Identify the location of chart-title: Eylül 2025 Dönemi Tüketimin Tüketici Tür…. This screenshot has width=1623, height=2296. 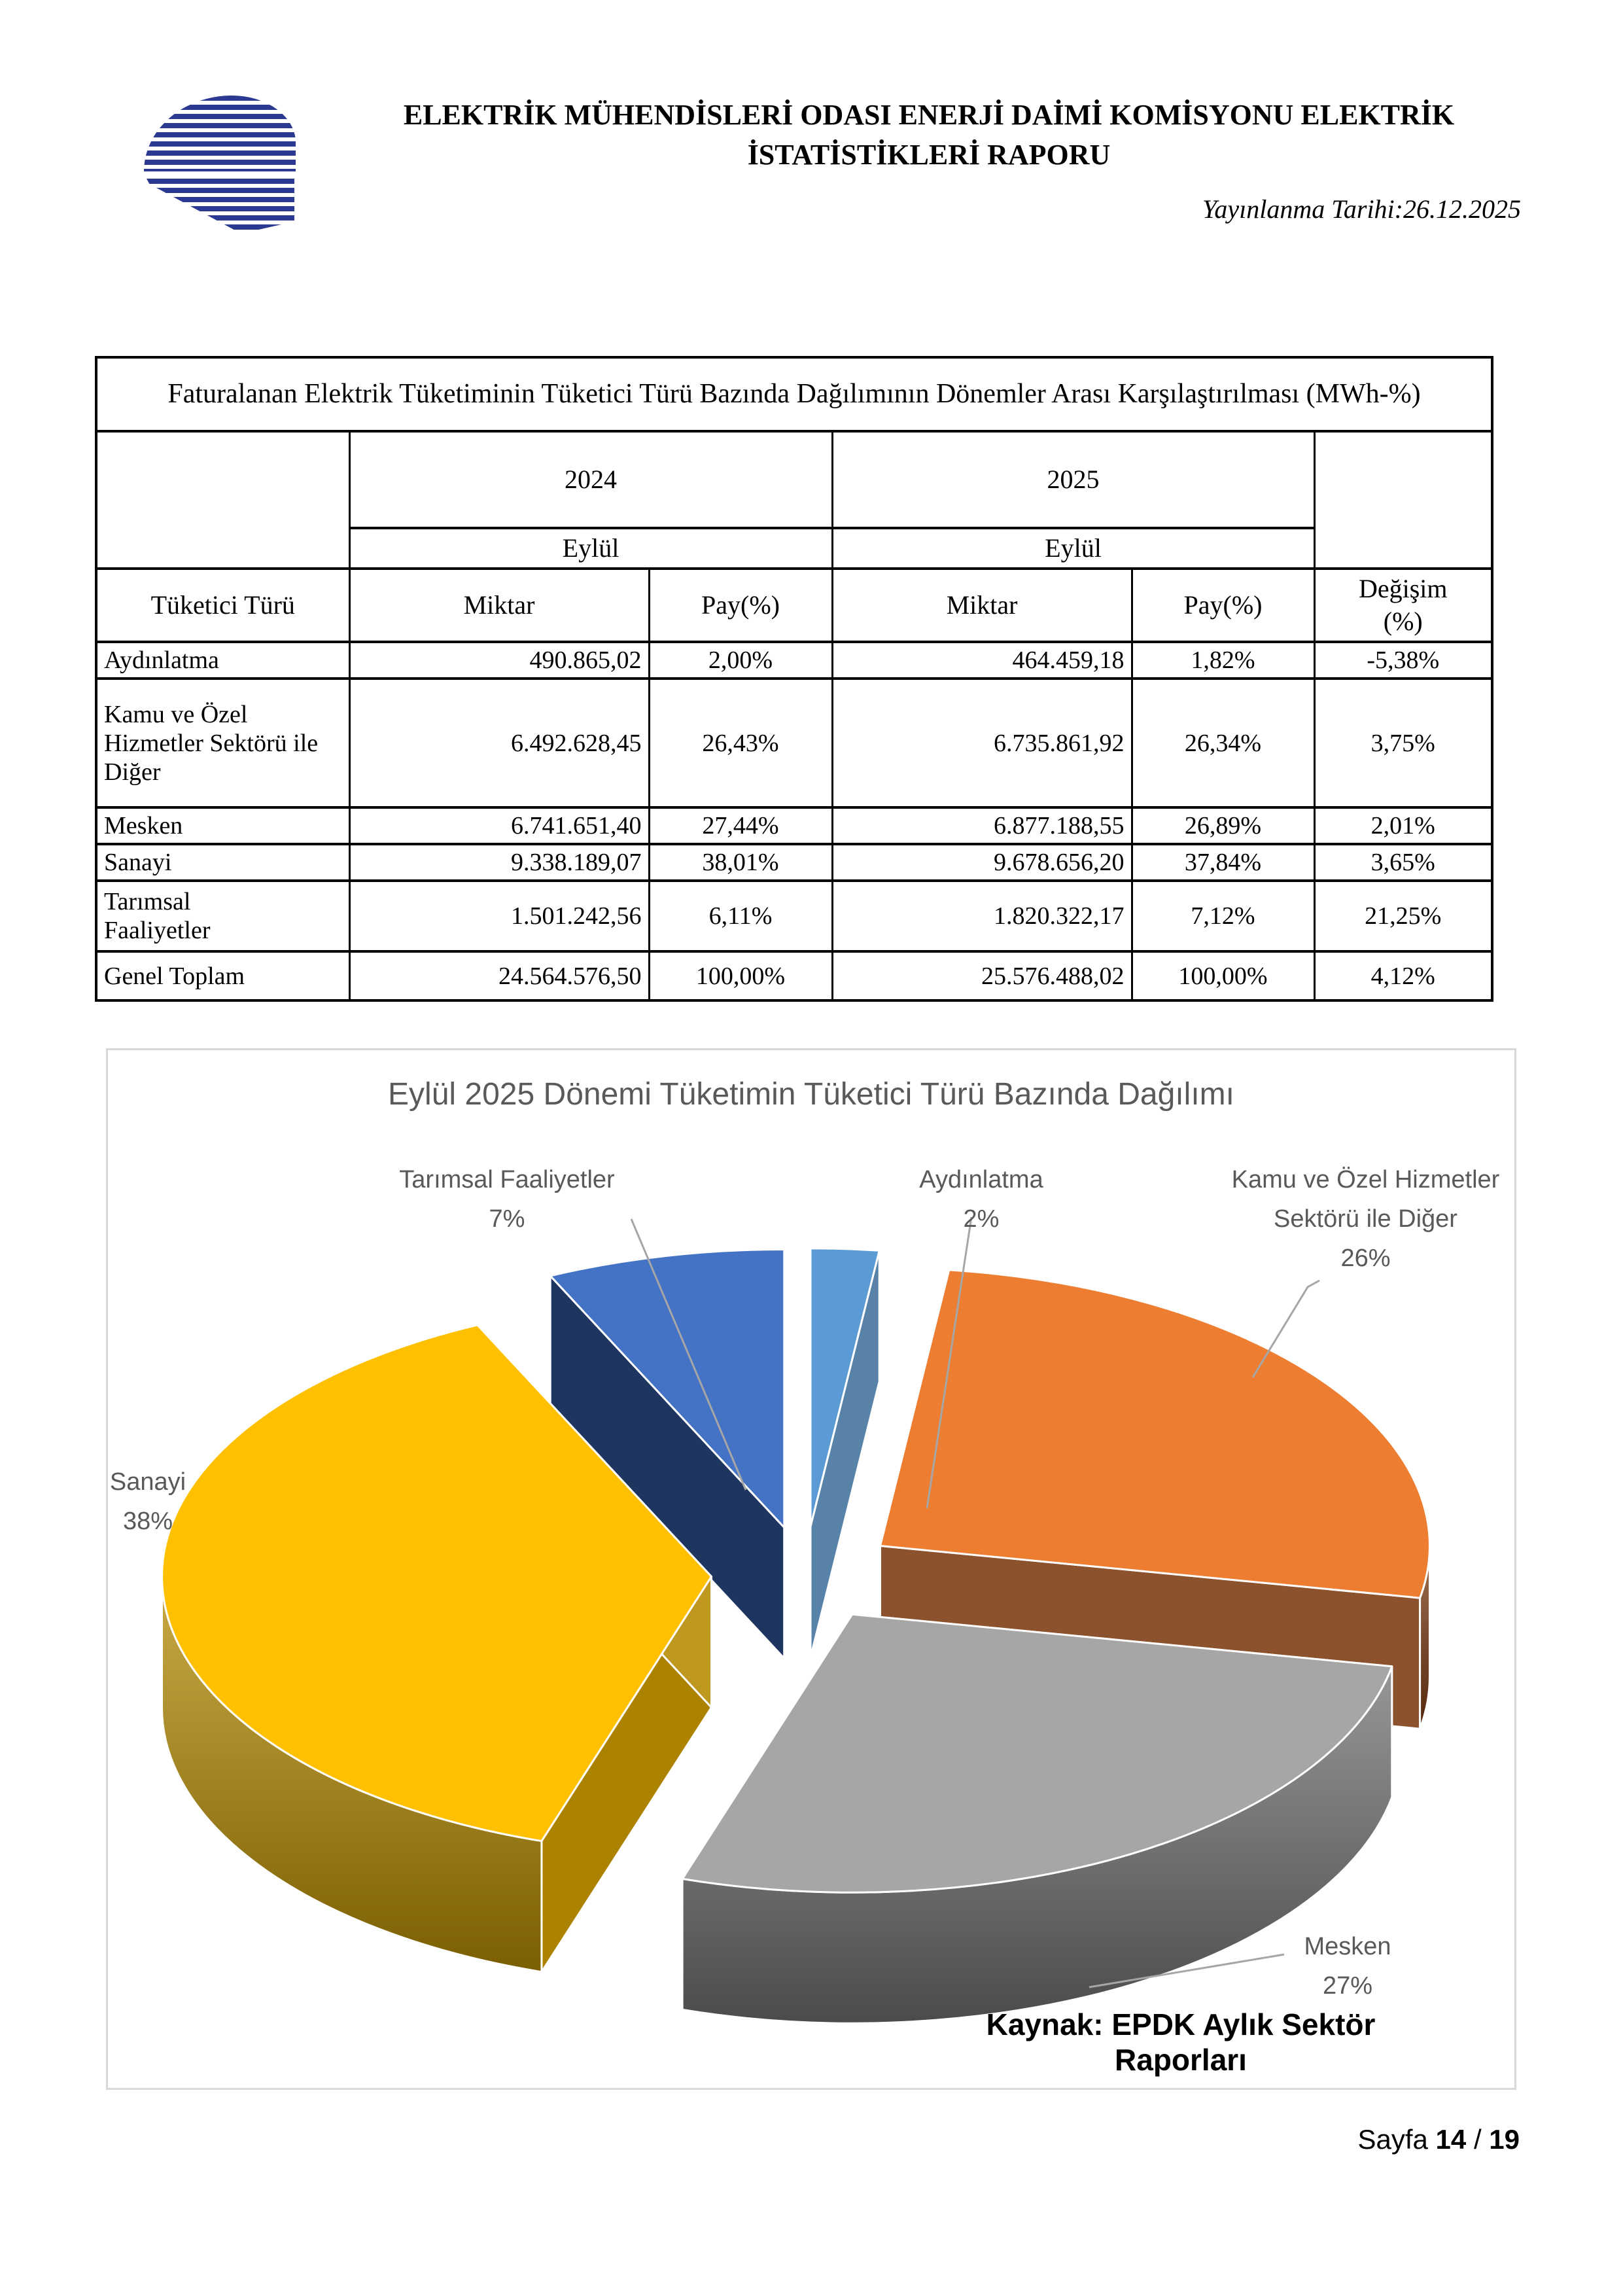
(811, 1094).